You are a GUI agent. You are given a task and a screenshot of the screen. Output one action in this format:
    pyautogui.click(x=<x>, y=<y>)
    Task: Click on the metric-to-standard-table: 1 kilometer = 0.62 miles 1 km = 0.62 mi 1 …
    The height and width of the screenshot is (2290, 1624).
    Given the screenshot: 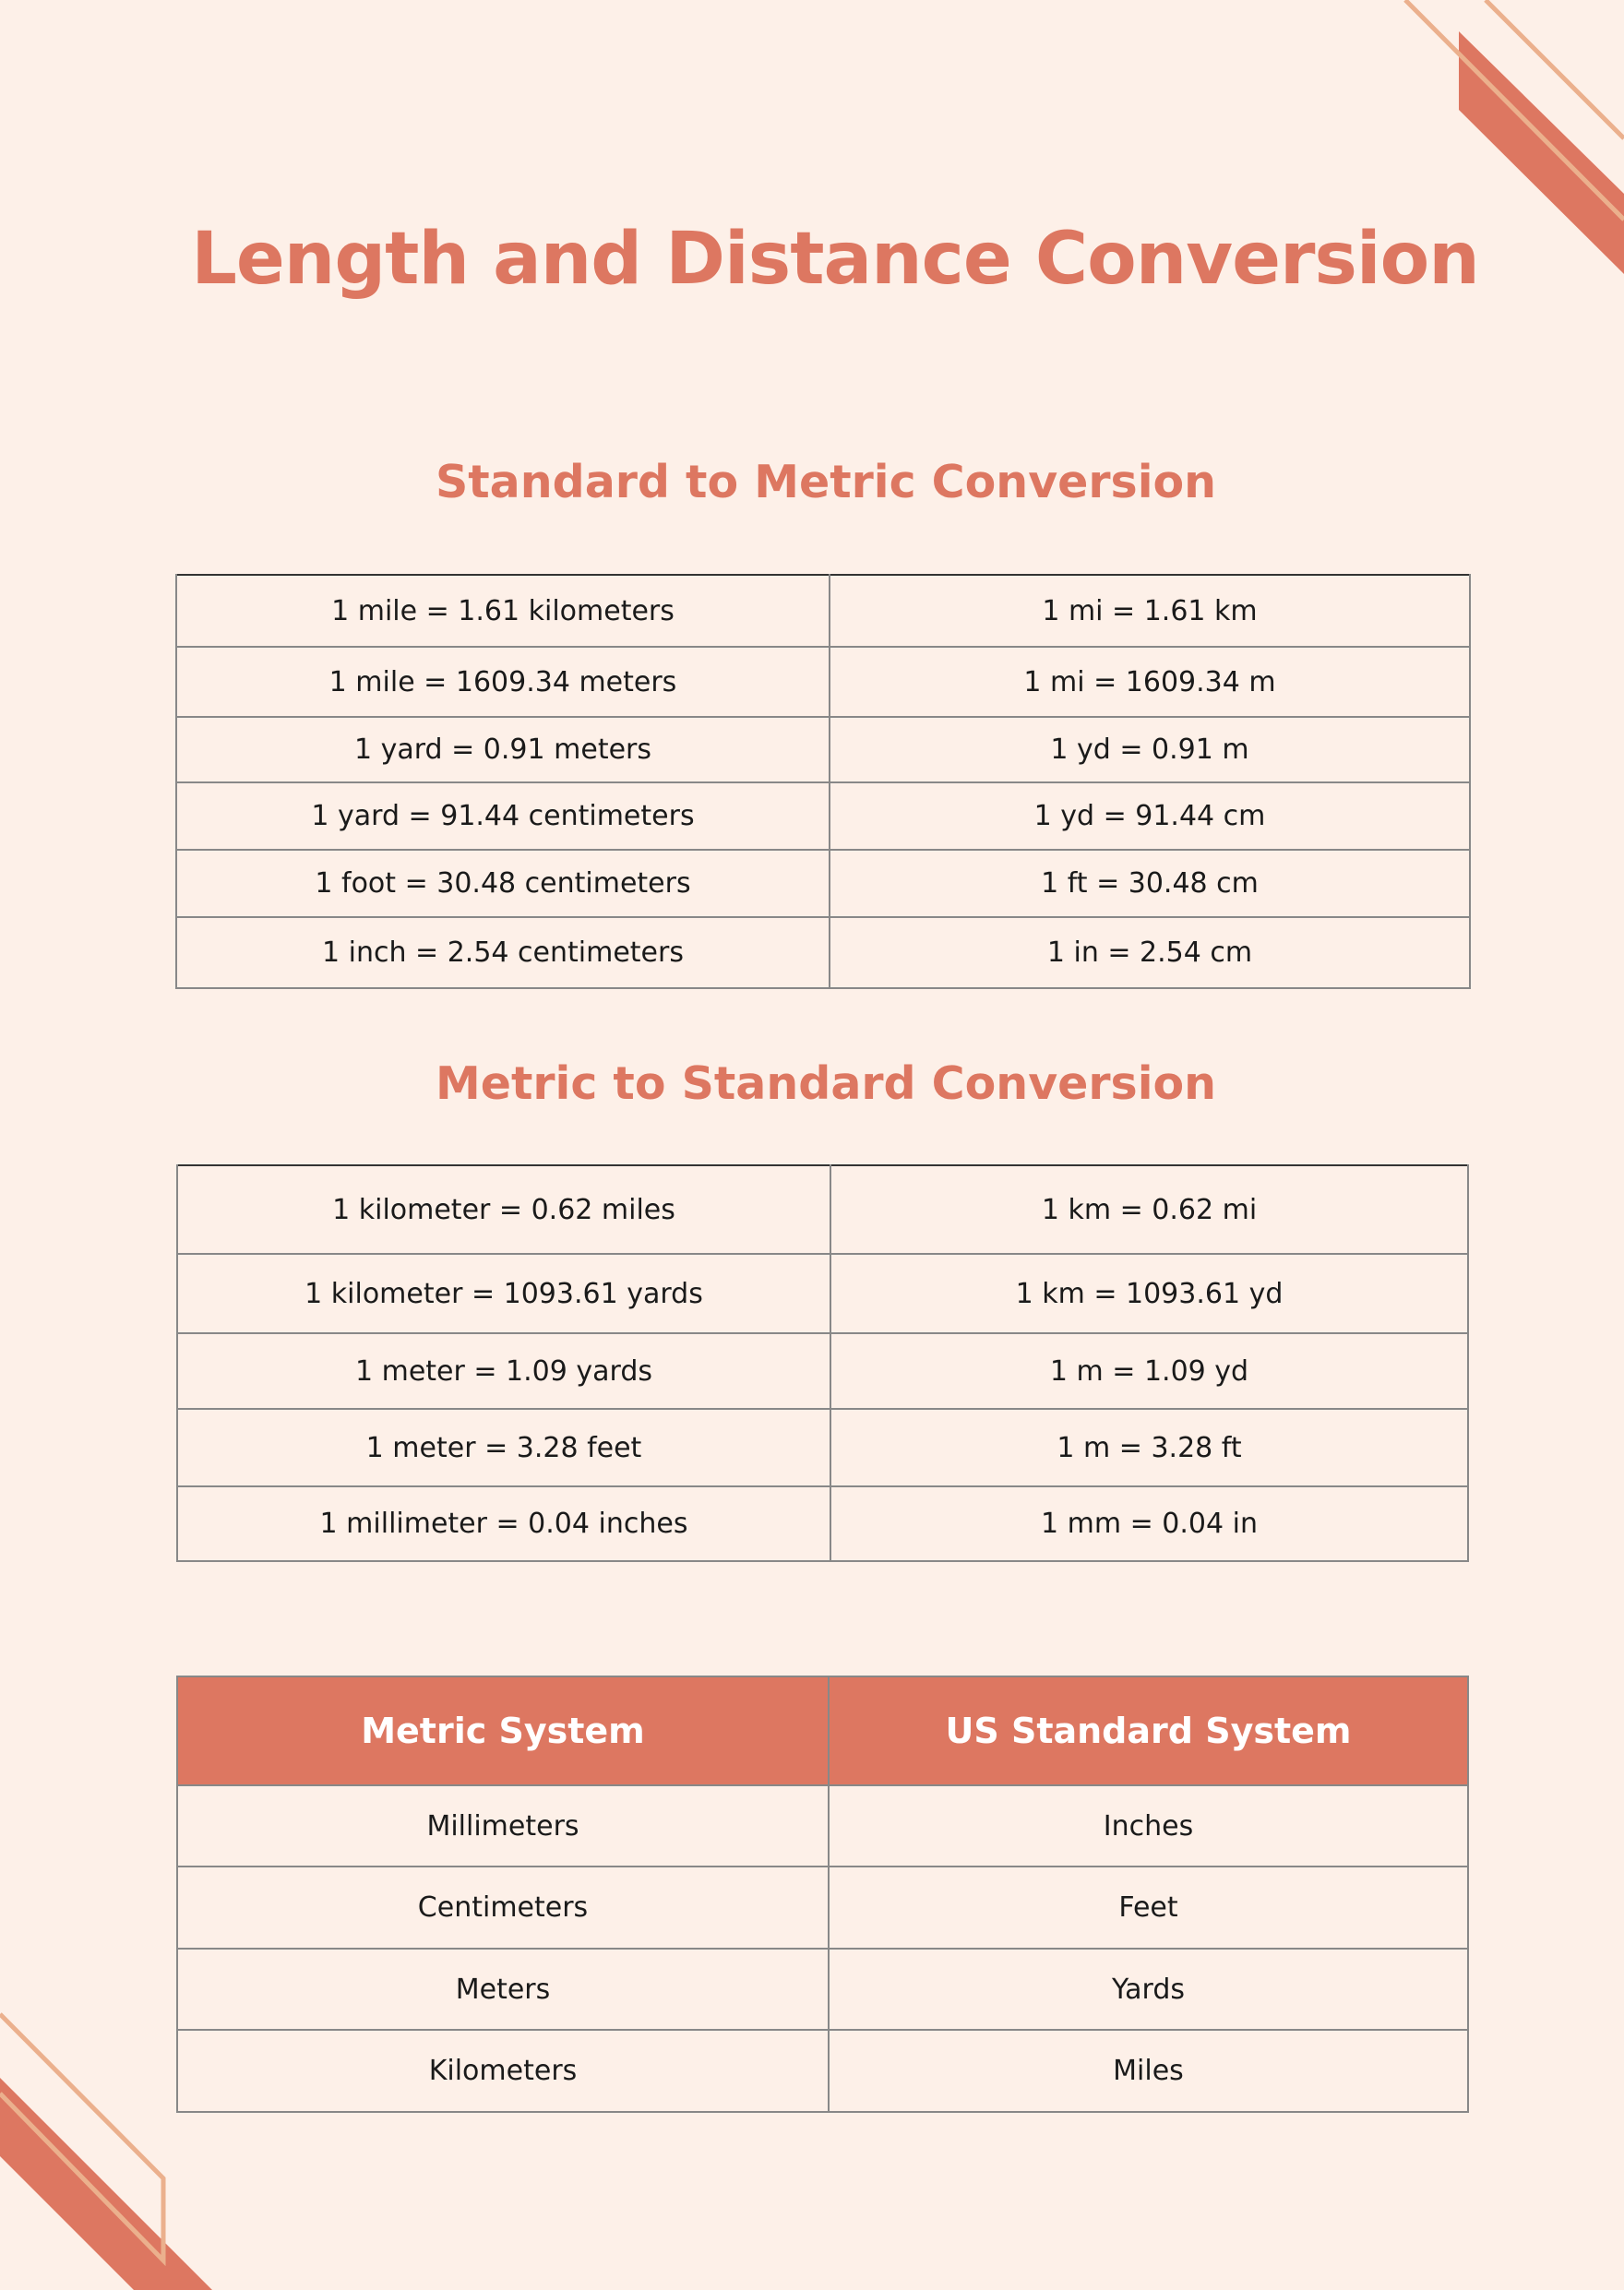 What is the action you would take?
    pyautogui.click(x=822, y=1363)
    